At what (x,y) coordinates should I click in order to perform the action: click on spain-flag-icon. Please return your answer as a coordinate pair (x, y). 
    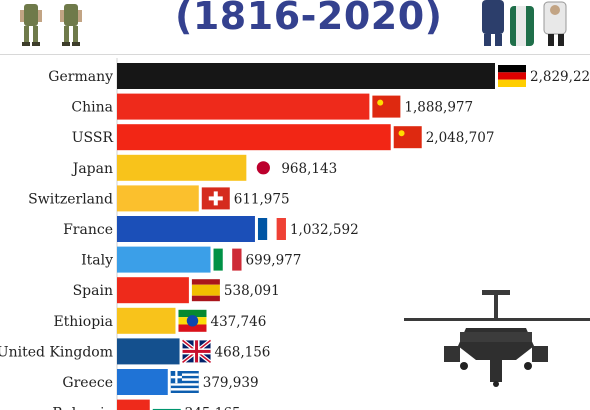
    Looking at the image, I should click on (205, 290).